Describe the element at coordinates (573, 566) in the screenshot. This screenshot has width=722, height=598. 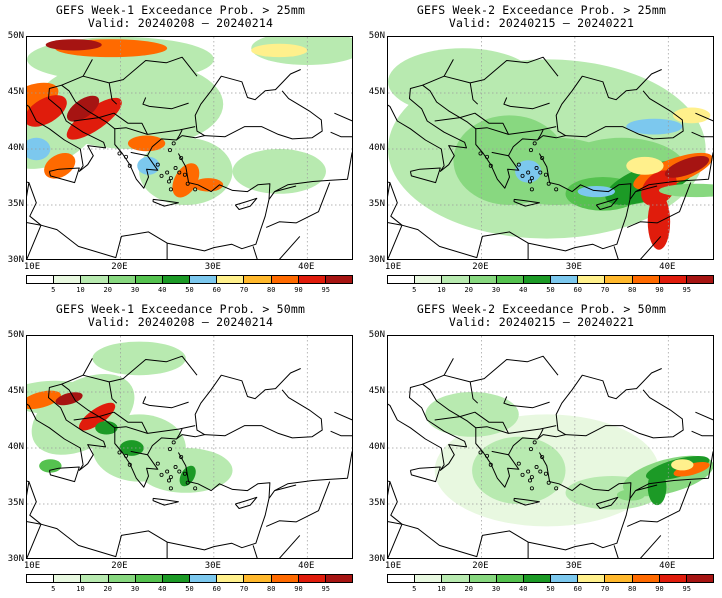
I see `longitude-label: 30E` at that location.